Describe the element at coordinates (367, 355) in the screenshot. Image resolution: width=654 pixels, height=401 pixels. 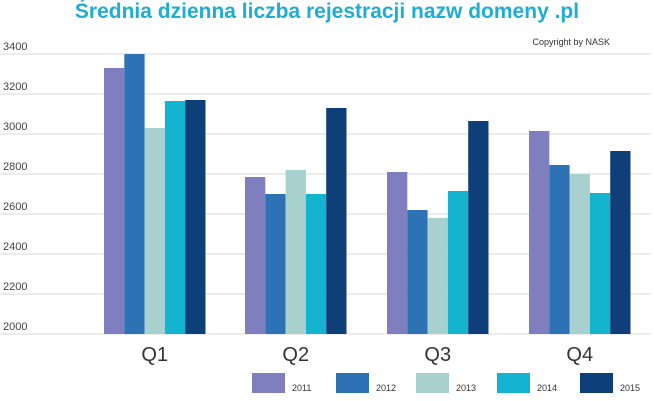
I see `x-axis: Q1 Q2 Q3 Q4` at that location.